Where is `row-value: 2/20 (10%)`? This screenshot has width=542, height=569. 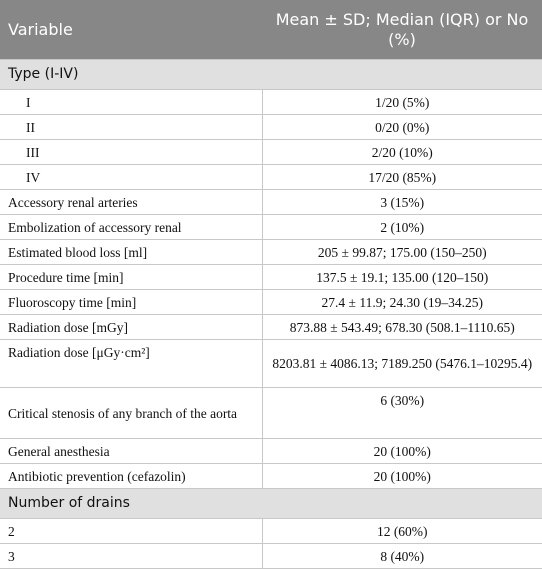 row-value: 2/20 (10%) is located at coordinates (402, 152).